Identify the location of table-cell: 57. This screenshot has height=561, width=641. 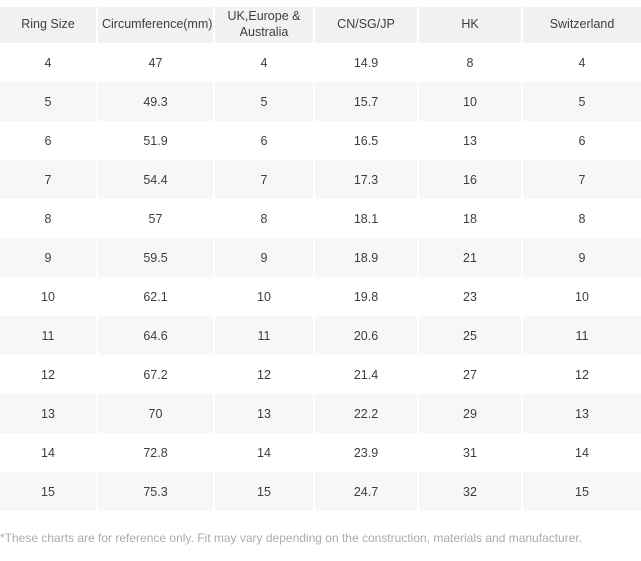
(154, 218).